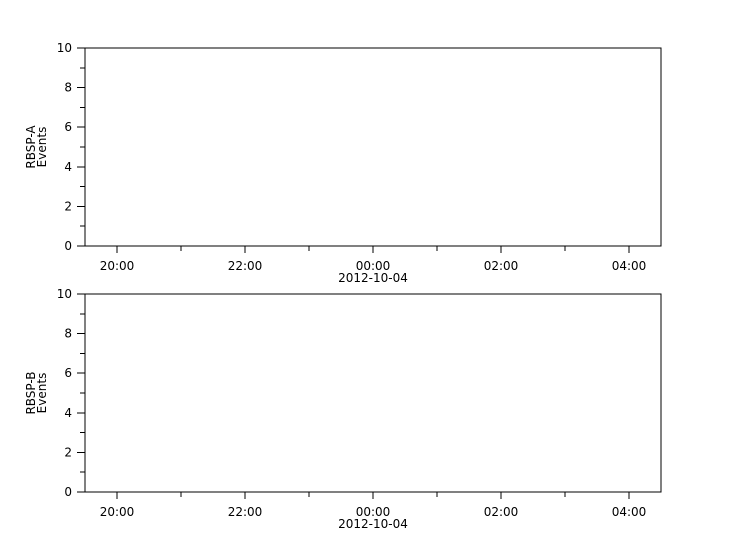 This screenshot has width=732, height=540. I want to click on y-axis-label: RBSP-A, so click(31, 147).